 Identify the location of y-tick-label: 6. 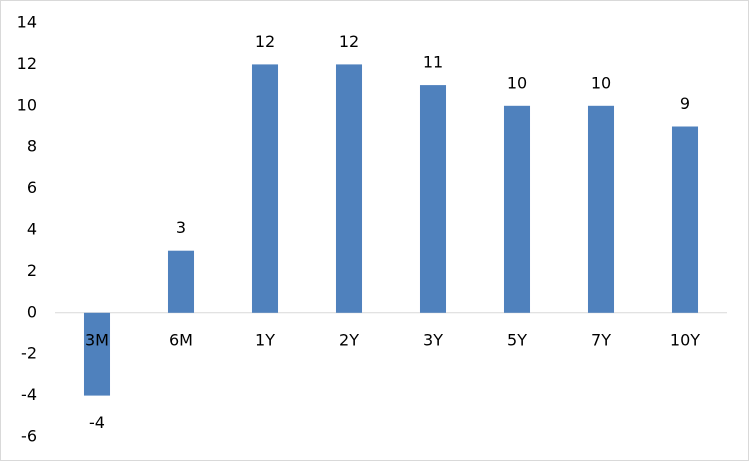
(32, 187).